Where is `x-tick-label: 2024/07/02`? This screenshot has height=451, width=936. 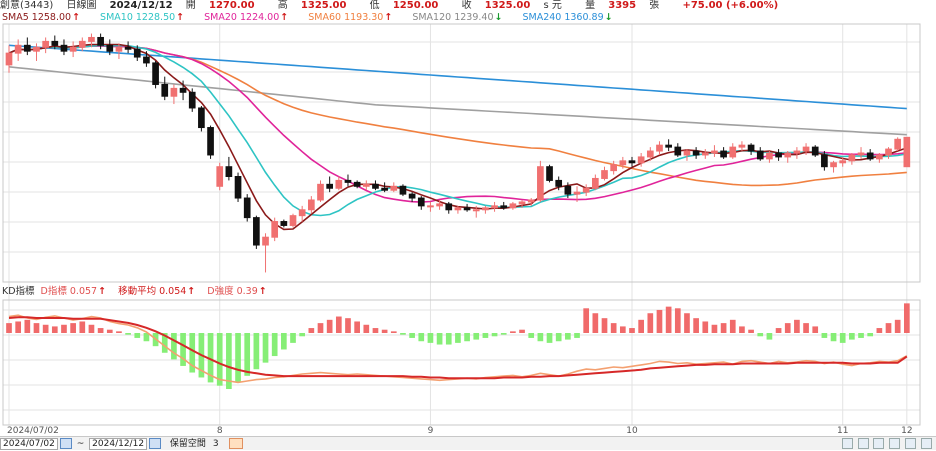 x-tick-label: 2024/07/02 is located at coordinates (33, 431).